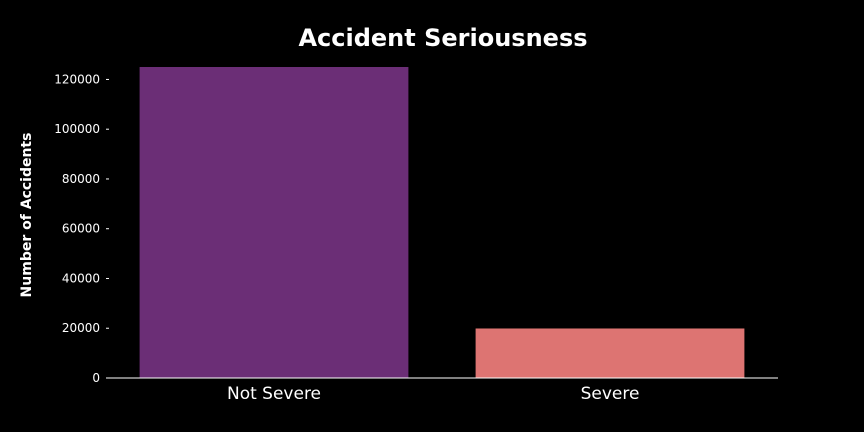 This screenshot has width=864, height=432. Describe the element at coordinates (77, 79) in the screenshot. I see `y-tick-label: 120000` at that location.